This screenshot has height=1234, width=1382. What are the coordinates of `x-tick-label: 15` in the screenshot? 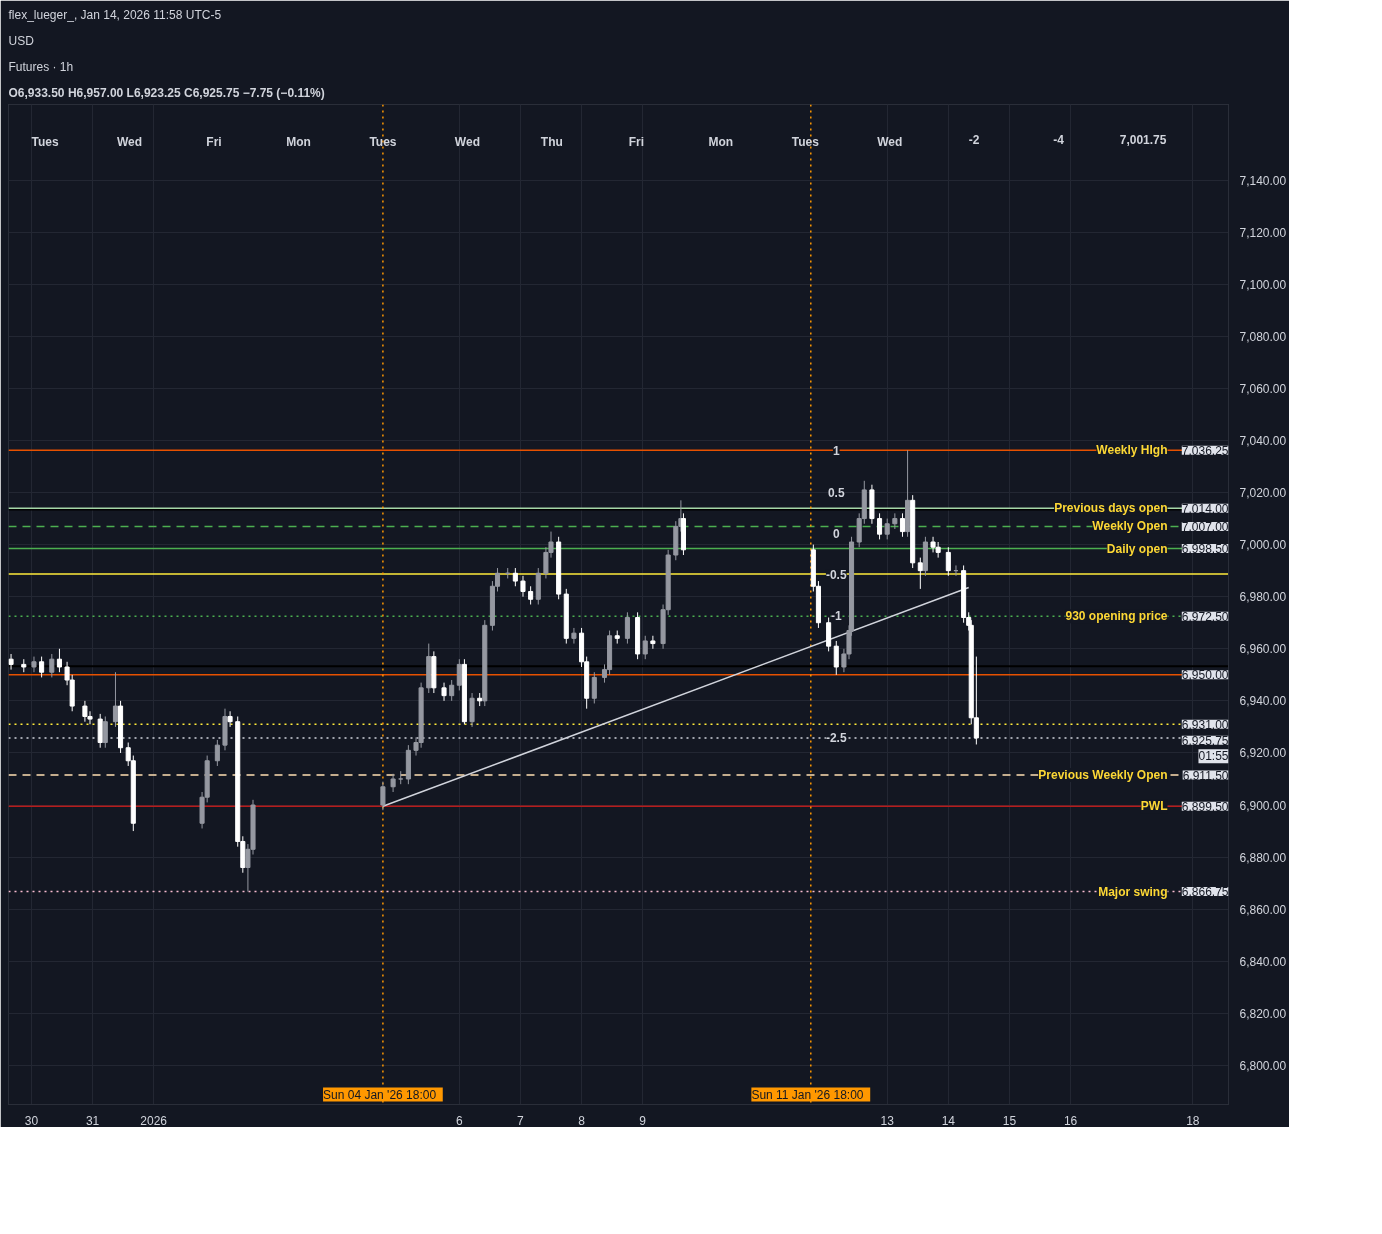 It's located at (1009, 1120).